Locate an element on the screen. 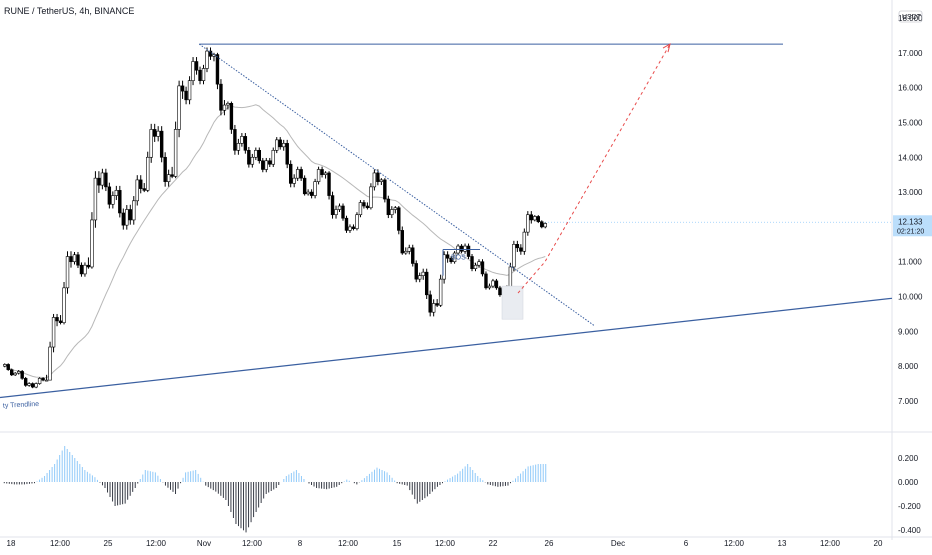 The width and height of the screenshot is (932, 555). y-tick-label: 14.000 is located at coordinates (910, 157).